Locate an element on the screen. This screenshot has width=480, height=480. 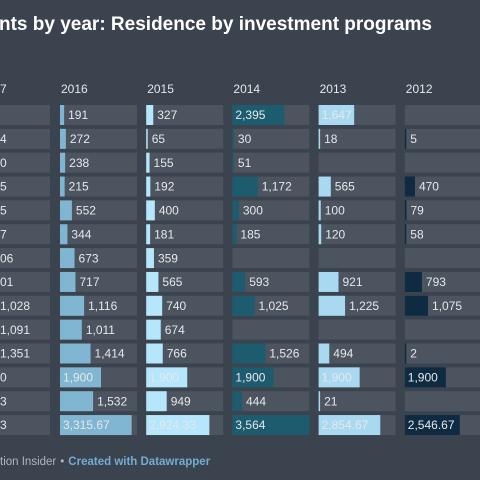
value-label: 58 is located at coordinates (417, 234).